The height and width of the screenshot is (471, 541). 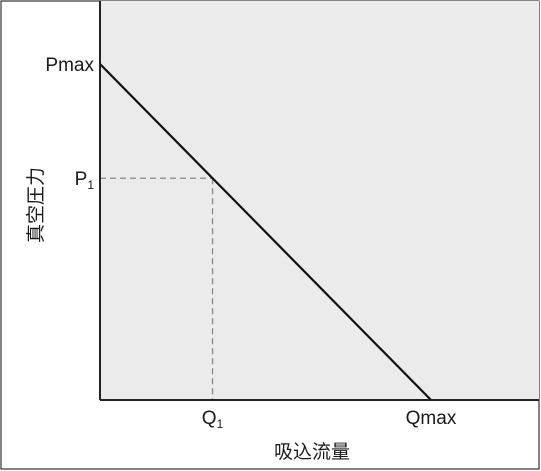 I want to click on y-tick-label: Pmax, so click(x=69, y=65).